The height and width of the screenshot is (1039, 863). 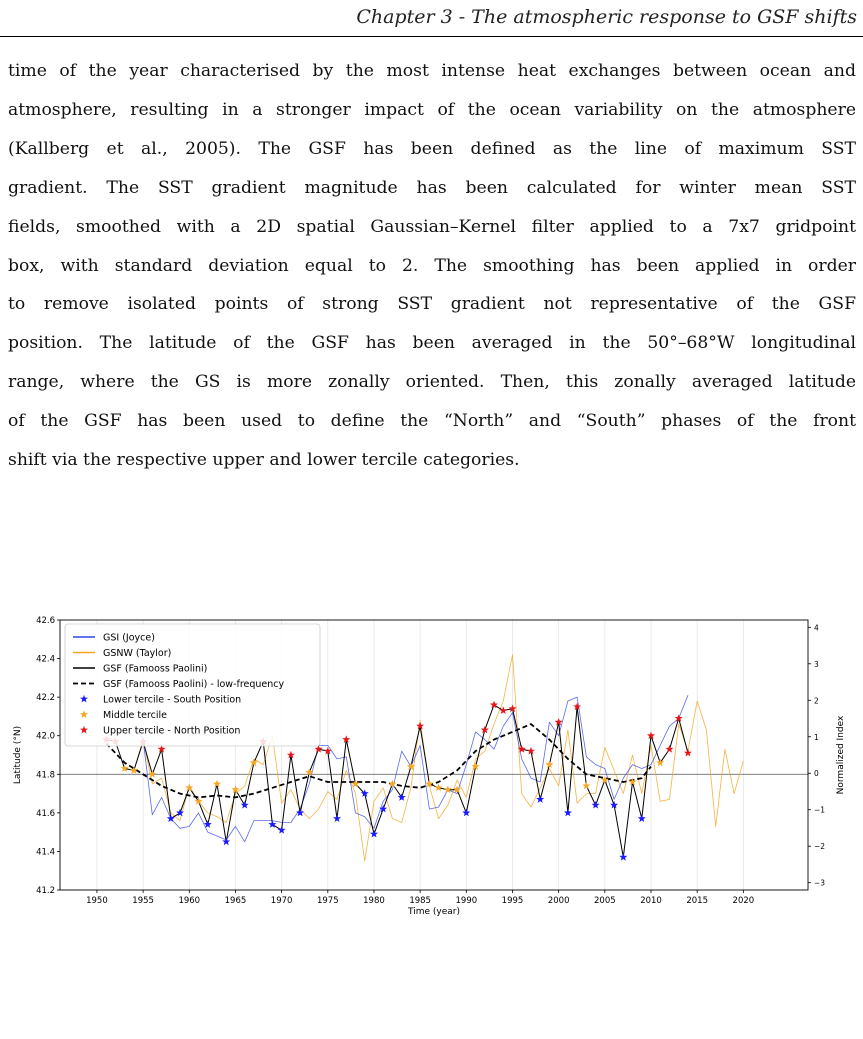 I want to click on legend-label: GSF (Famooss Paolini), so click(x=155, y=669).